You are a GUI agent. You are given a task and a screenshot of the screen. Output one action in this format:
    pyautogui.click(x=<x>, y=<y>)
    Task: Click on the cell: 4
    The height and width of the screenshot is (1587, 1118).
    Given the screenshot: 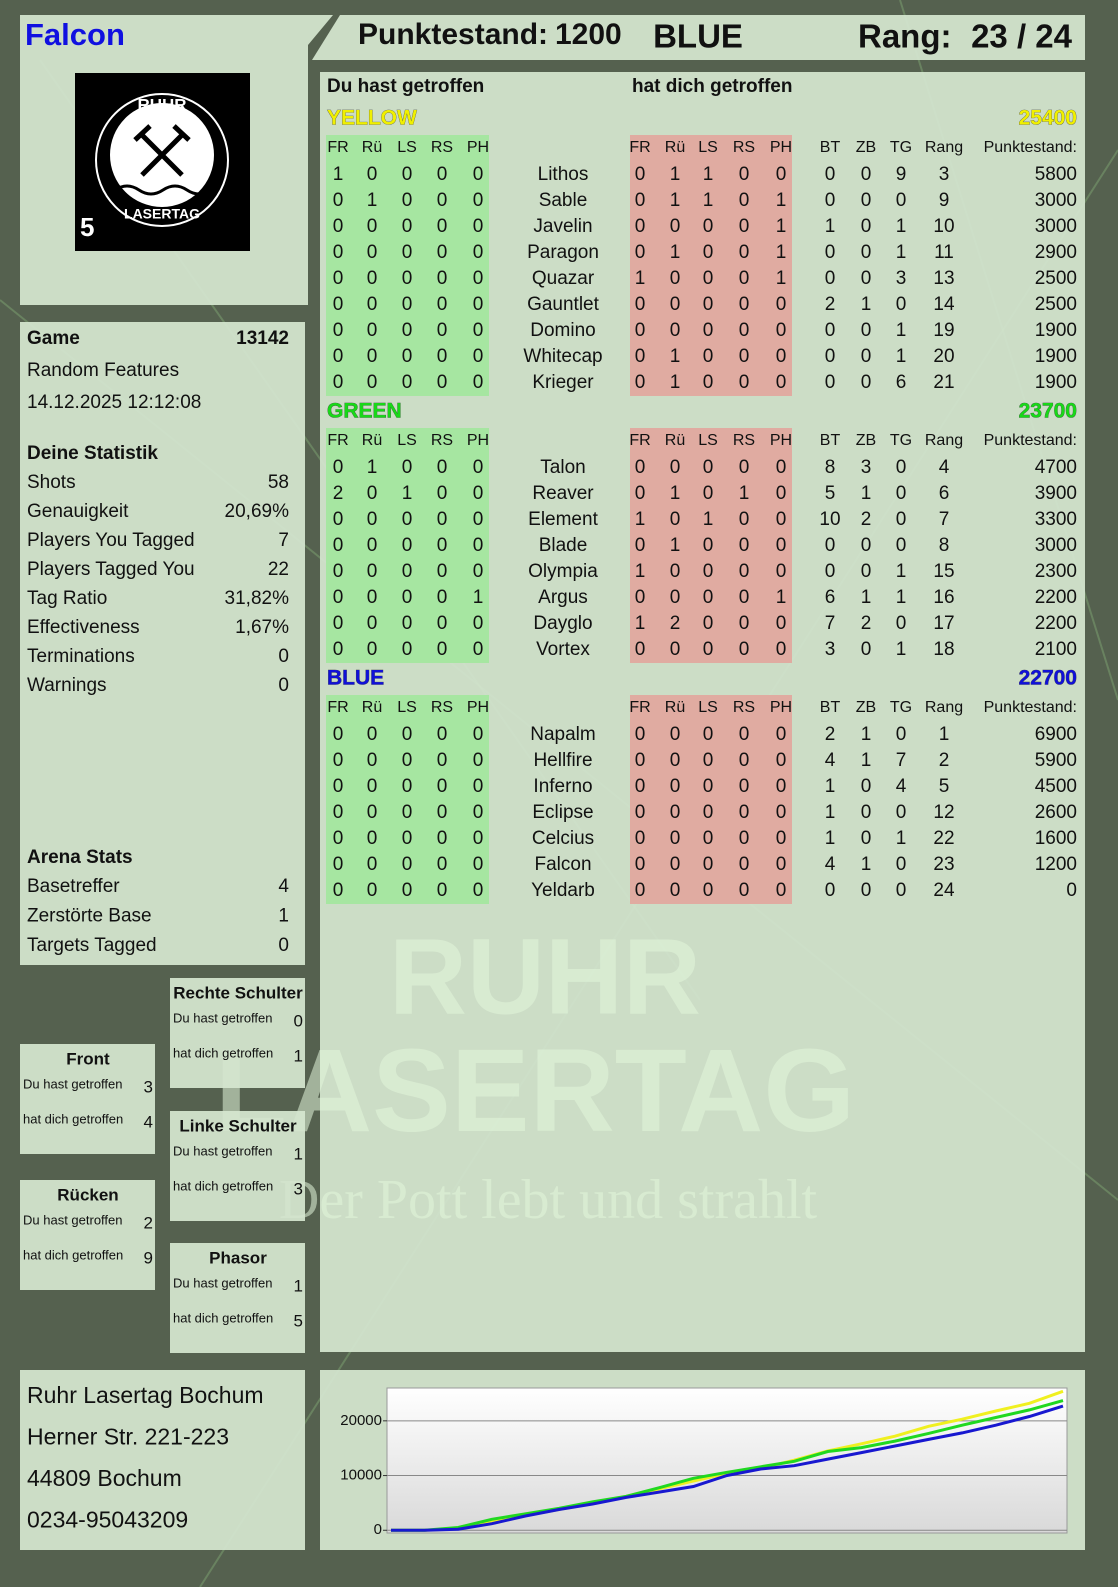 What is the action you would take?
    pyautogui.click(x=830, y=760)
    